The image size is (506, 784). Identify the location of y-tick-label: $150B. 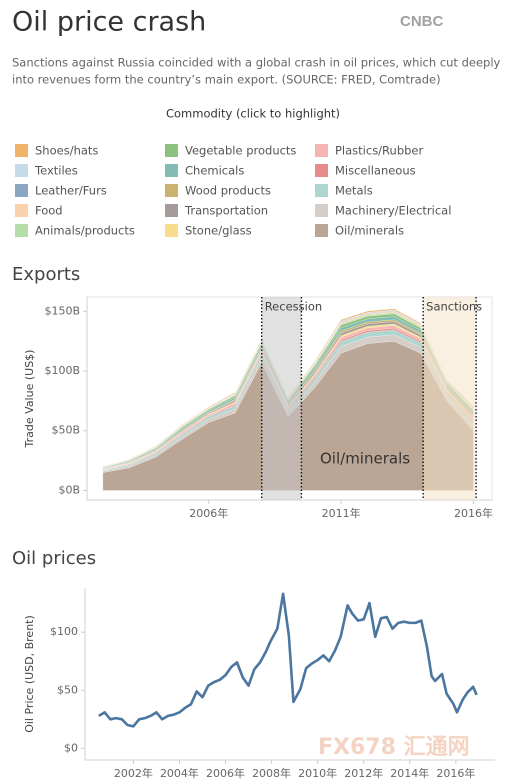
(62, 310).